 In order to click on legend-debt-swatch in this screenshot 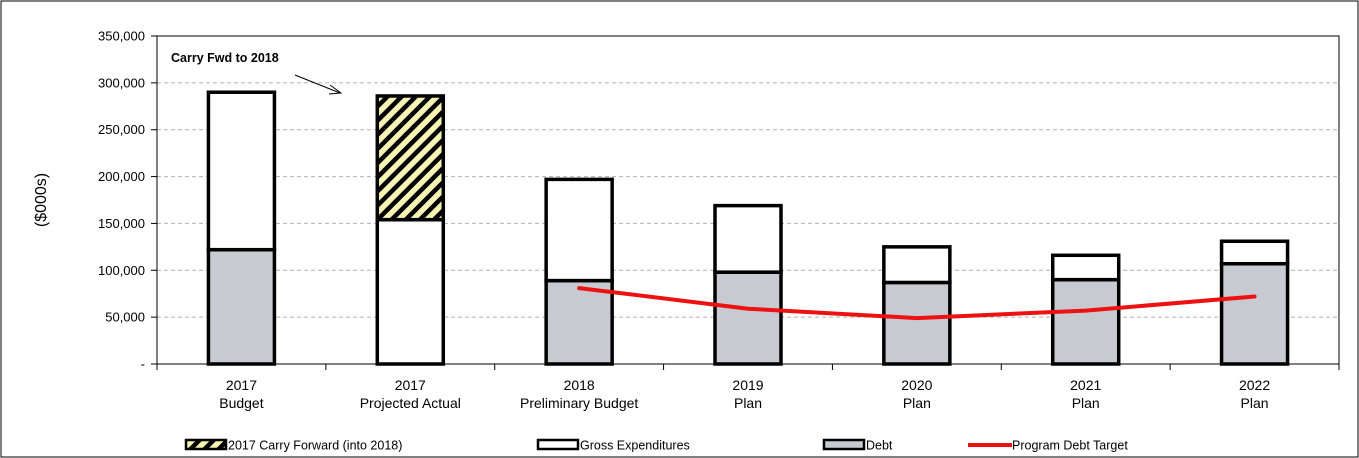, I will do `click(844, 444)`.